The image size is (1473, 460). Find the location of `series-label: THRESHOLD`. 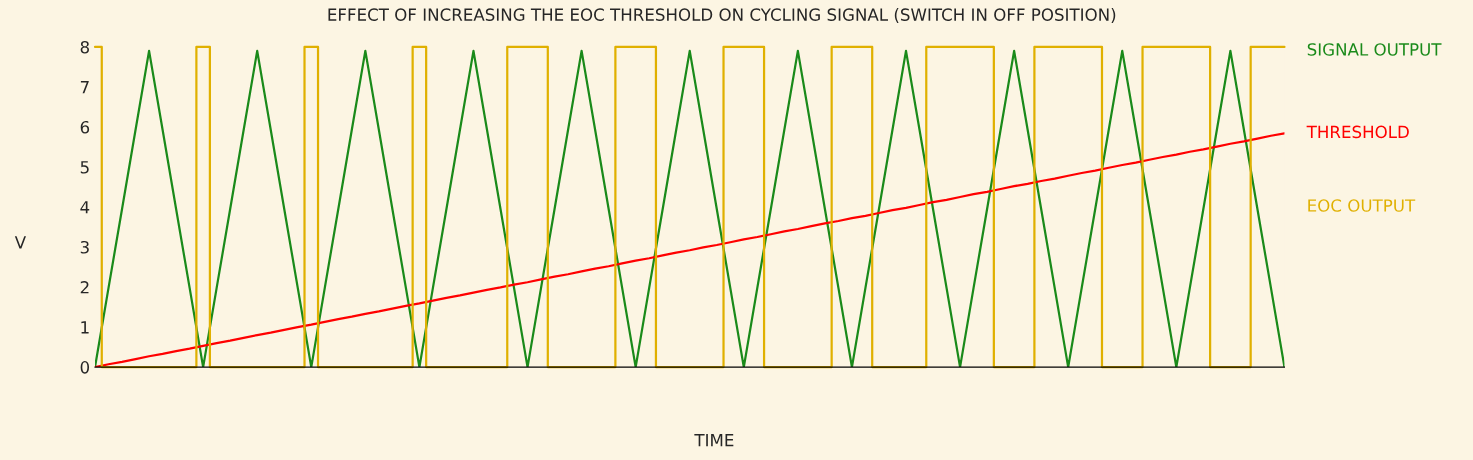

series-label: THRESHOLD is located at coordinates (1357, 132).